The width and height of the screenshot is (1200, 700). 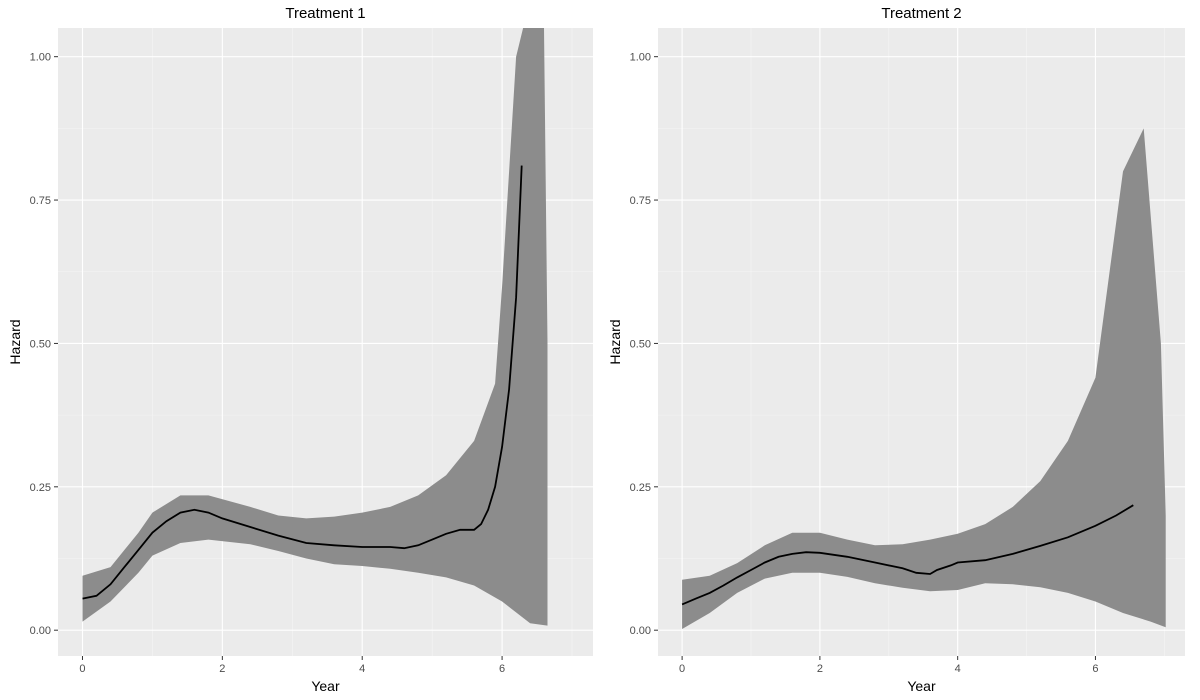 I want to click on chart-title: Treatment 1, so click(x=325, y=13).